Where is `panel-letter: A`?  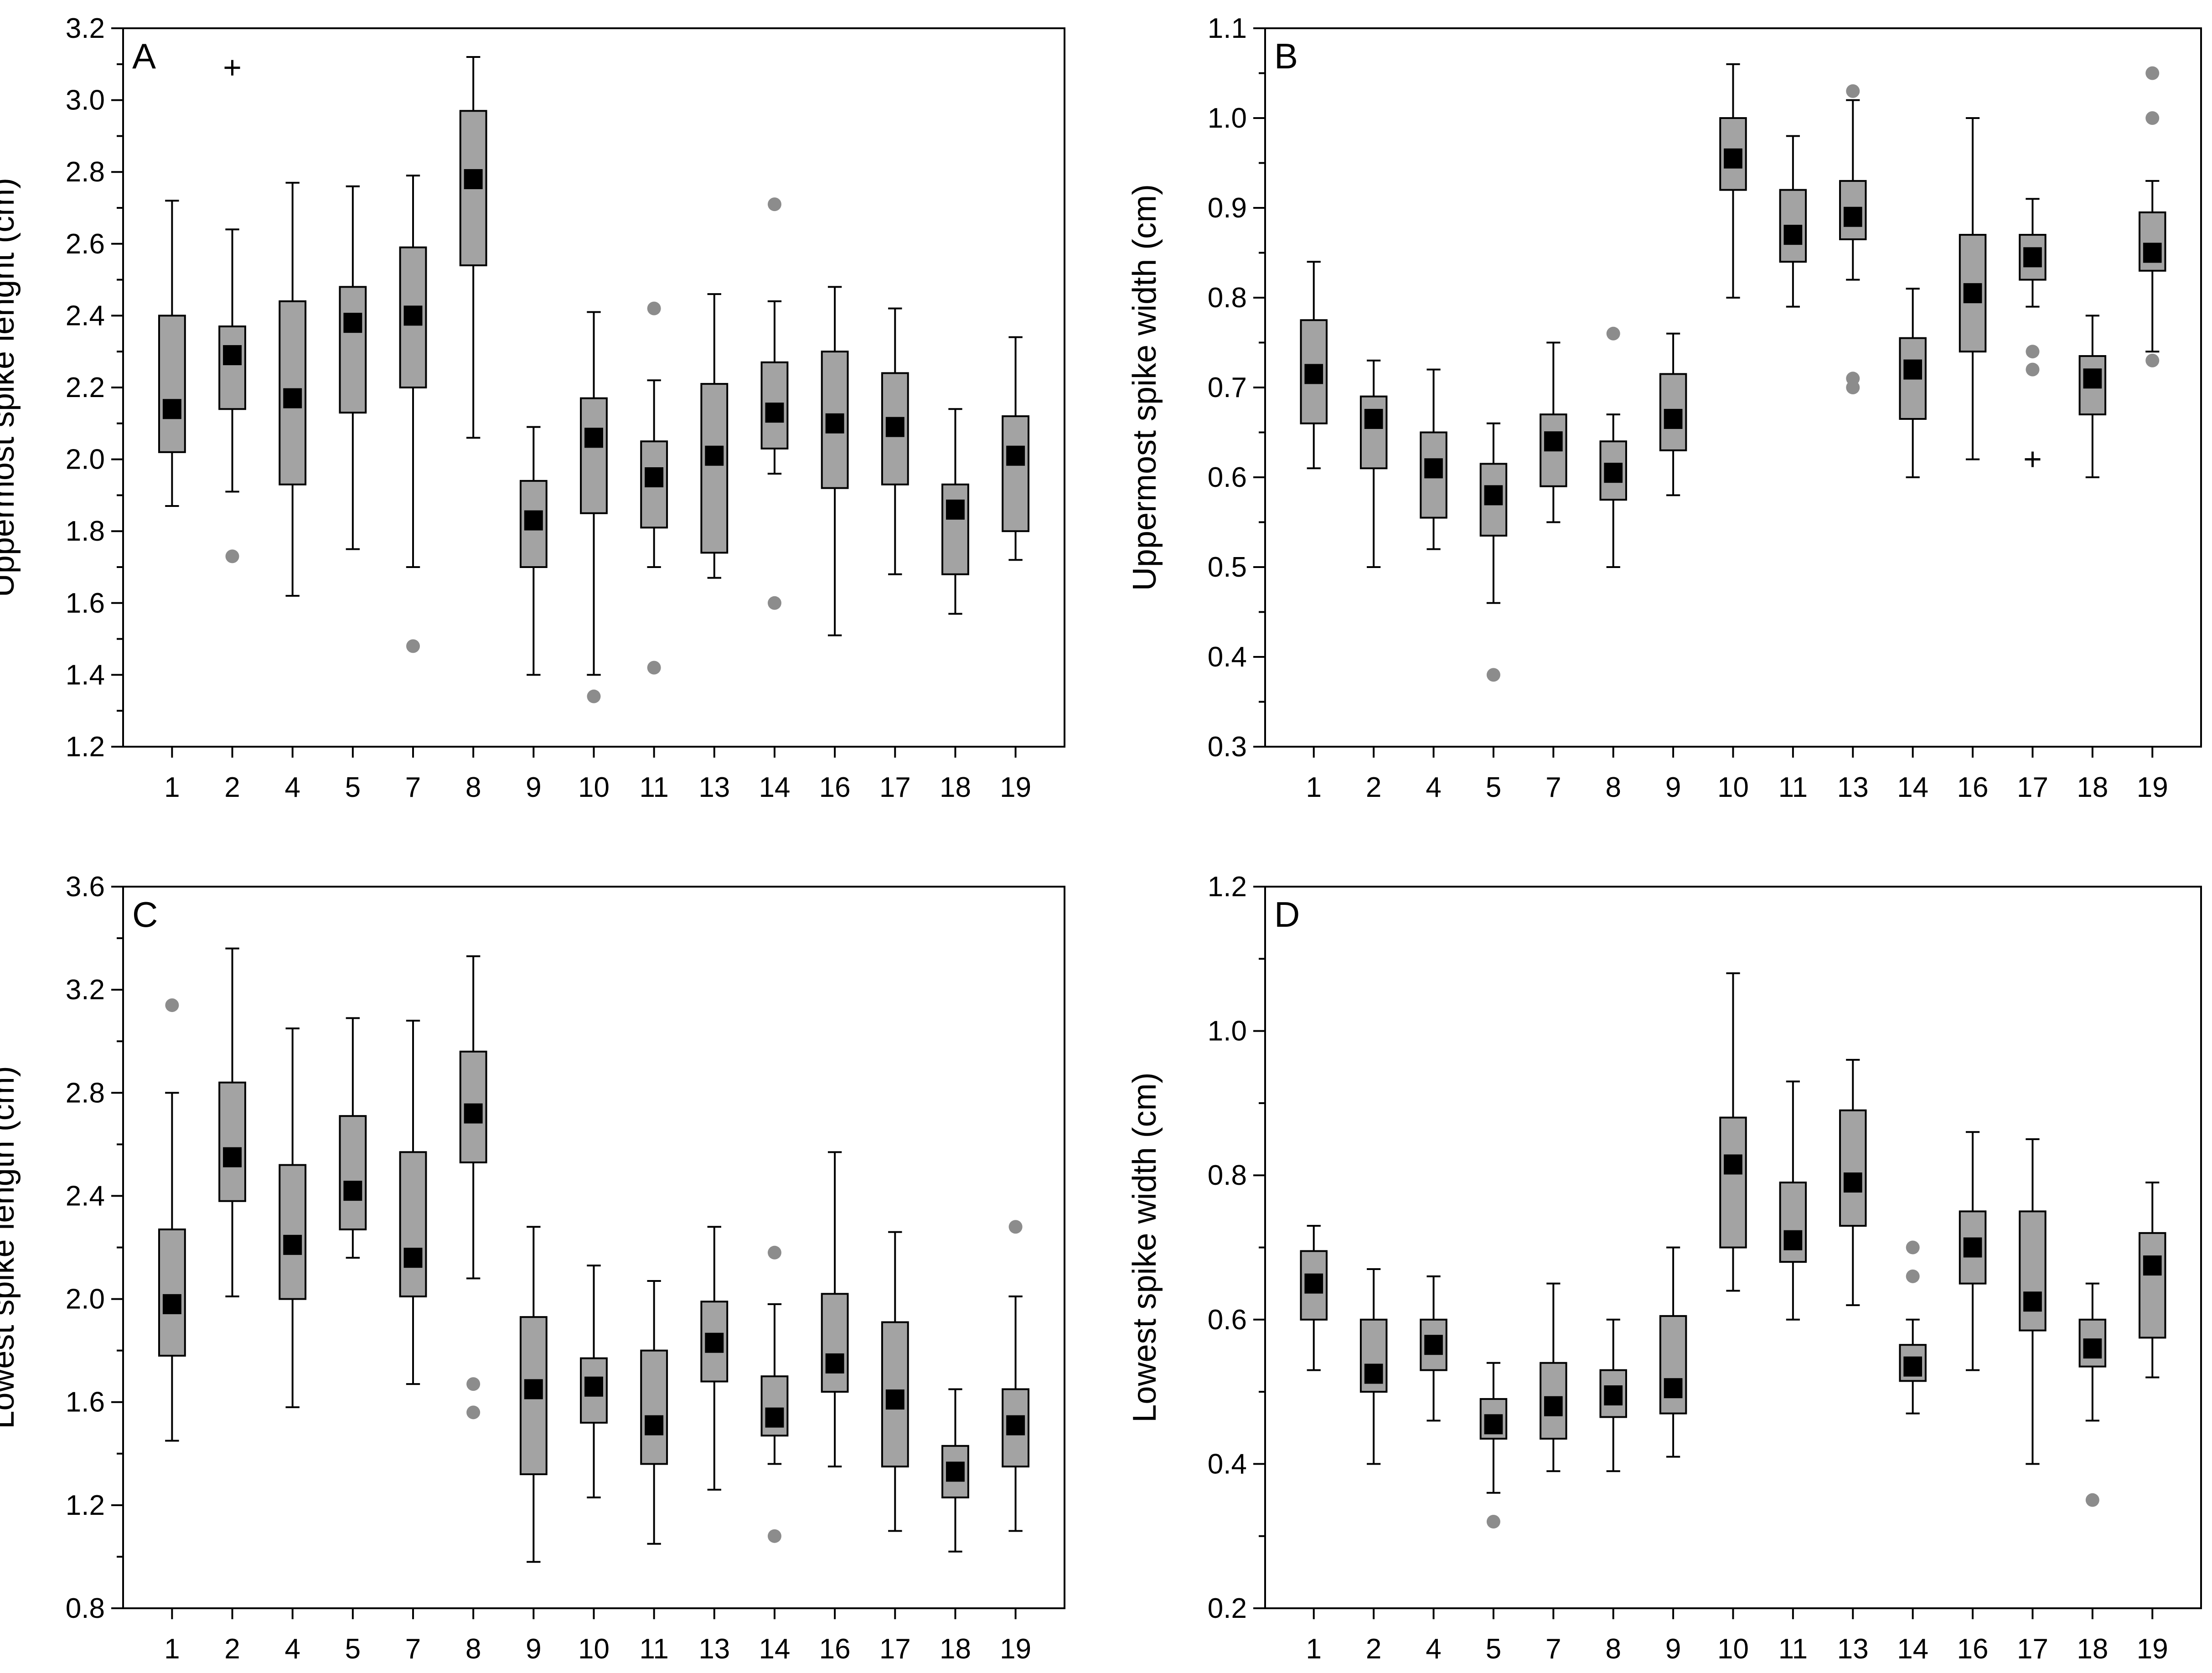
panel-letter: A is located at coordinates (144, 56).